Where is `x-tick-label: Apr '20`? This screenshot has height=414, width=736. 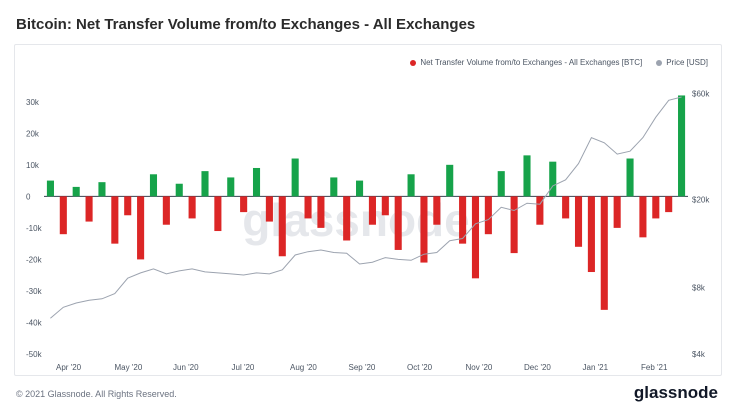 x-tick-label: Apr '20 is located at coordinates (69, 367).